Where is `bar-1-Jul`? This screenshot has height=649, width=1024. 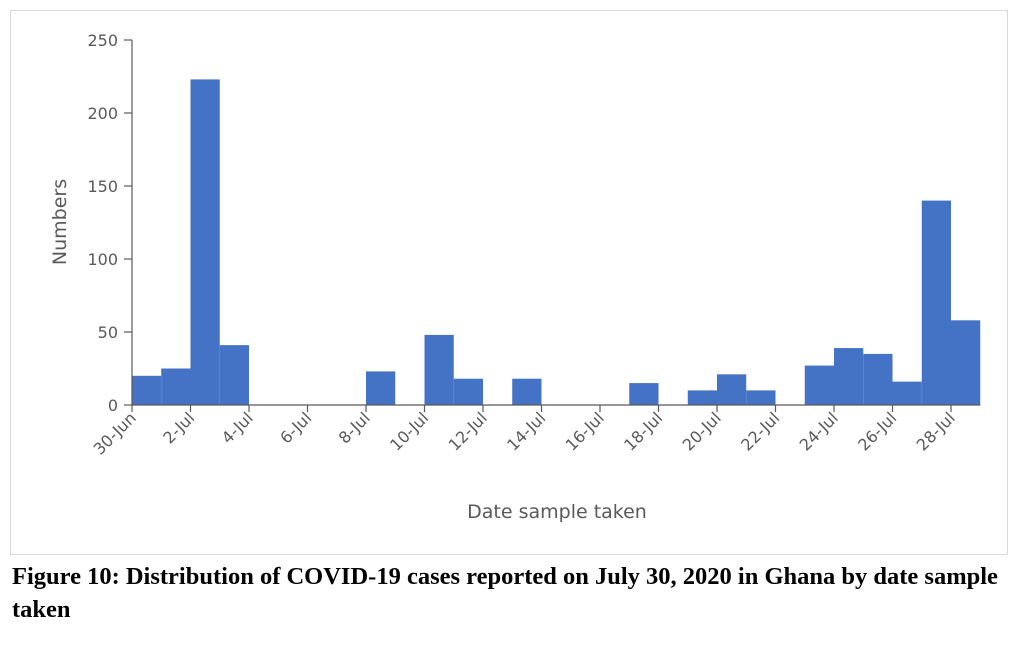 bar-1-Jul is located at coordinates (176, 386).